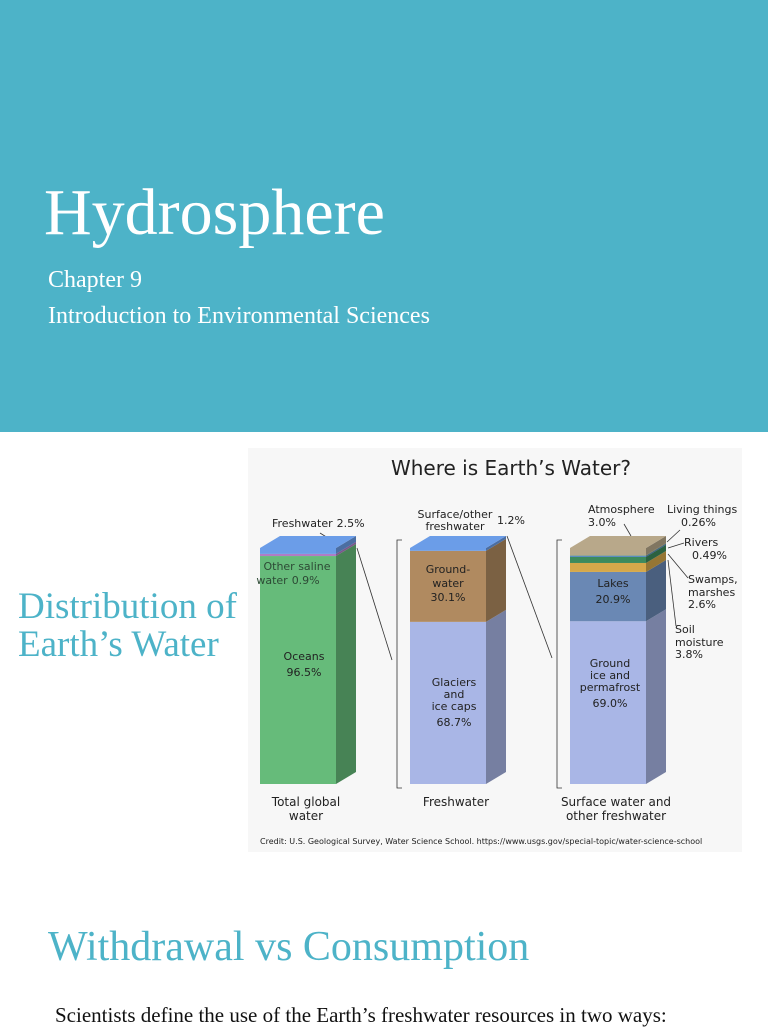 This screenshot has width=768, height=1028. I want to click on label-line: ice and, so click(610, 675).